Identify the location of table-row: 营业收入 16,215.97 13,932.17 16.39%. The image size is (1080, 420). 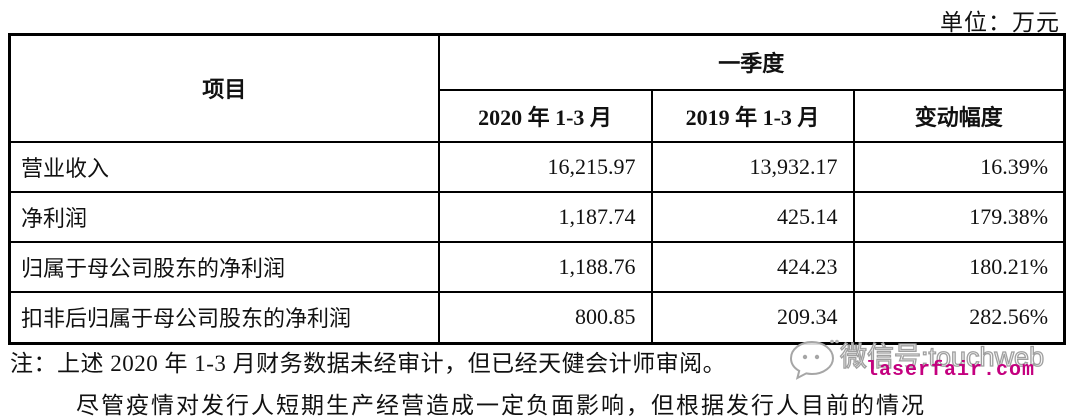
(537, 166).